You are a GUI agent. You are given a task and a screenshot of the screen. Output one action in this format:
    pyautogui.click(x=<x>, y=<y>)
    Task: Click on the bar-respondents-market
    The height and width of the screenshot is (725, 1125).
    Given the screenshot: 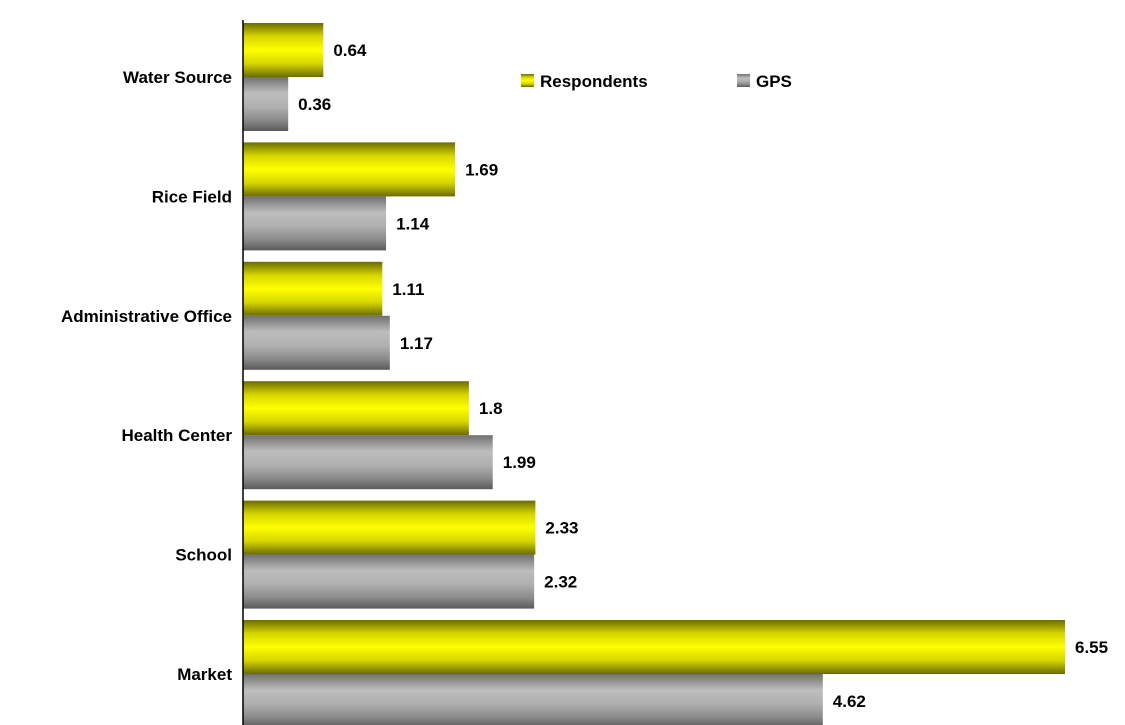 What is the action you would take?
    pyautogui.click(x=654, y=647)
    